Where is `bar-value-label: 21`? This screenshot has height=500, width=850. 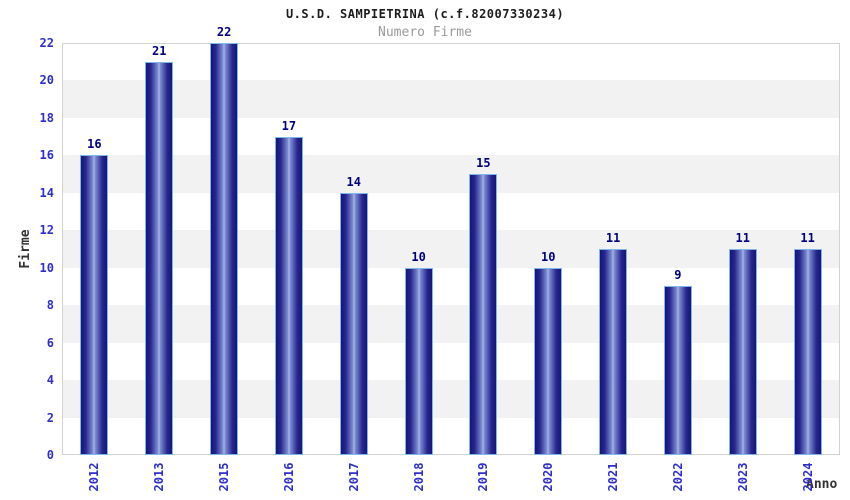
bar-value-label: 21 is located at coordinates (159, 50).